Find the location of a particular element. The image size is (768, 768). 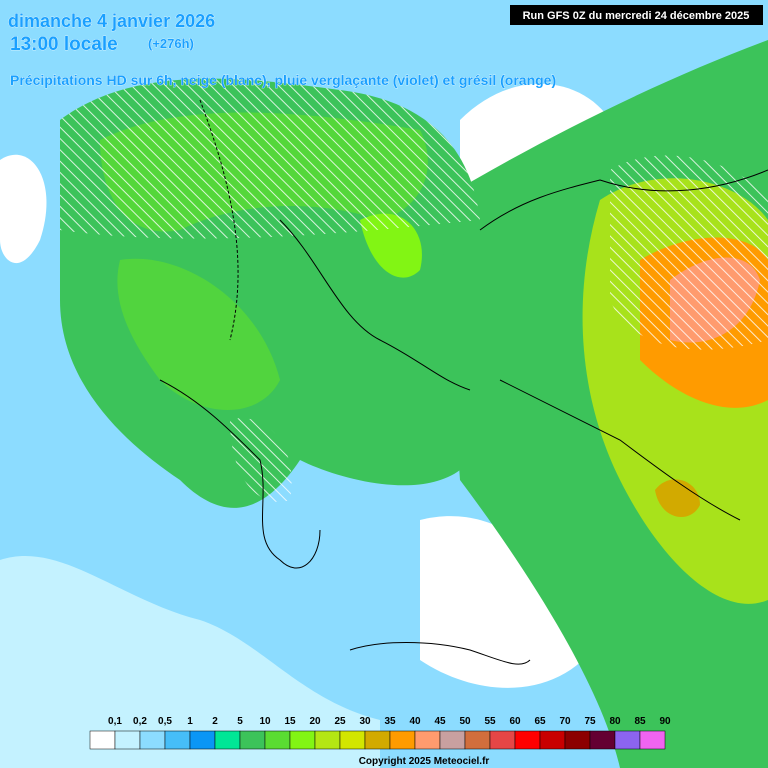

legend-label: 30 is located at coordinates (365, 721).